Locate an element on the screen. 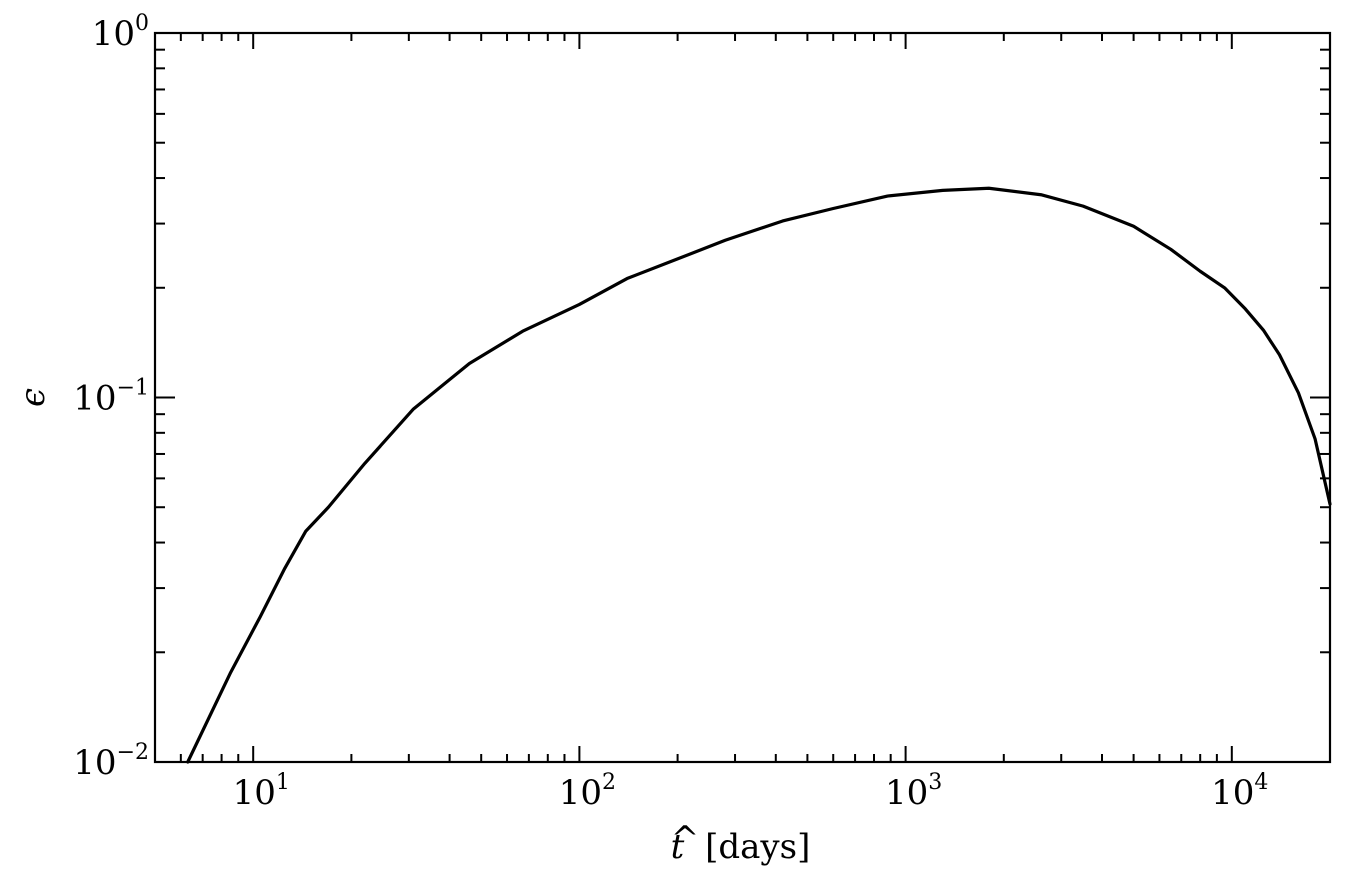 The width and height of the screenshot is (1349, 887). x-tick-label: 103 is located at coordinates (913, 791).